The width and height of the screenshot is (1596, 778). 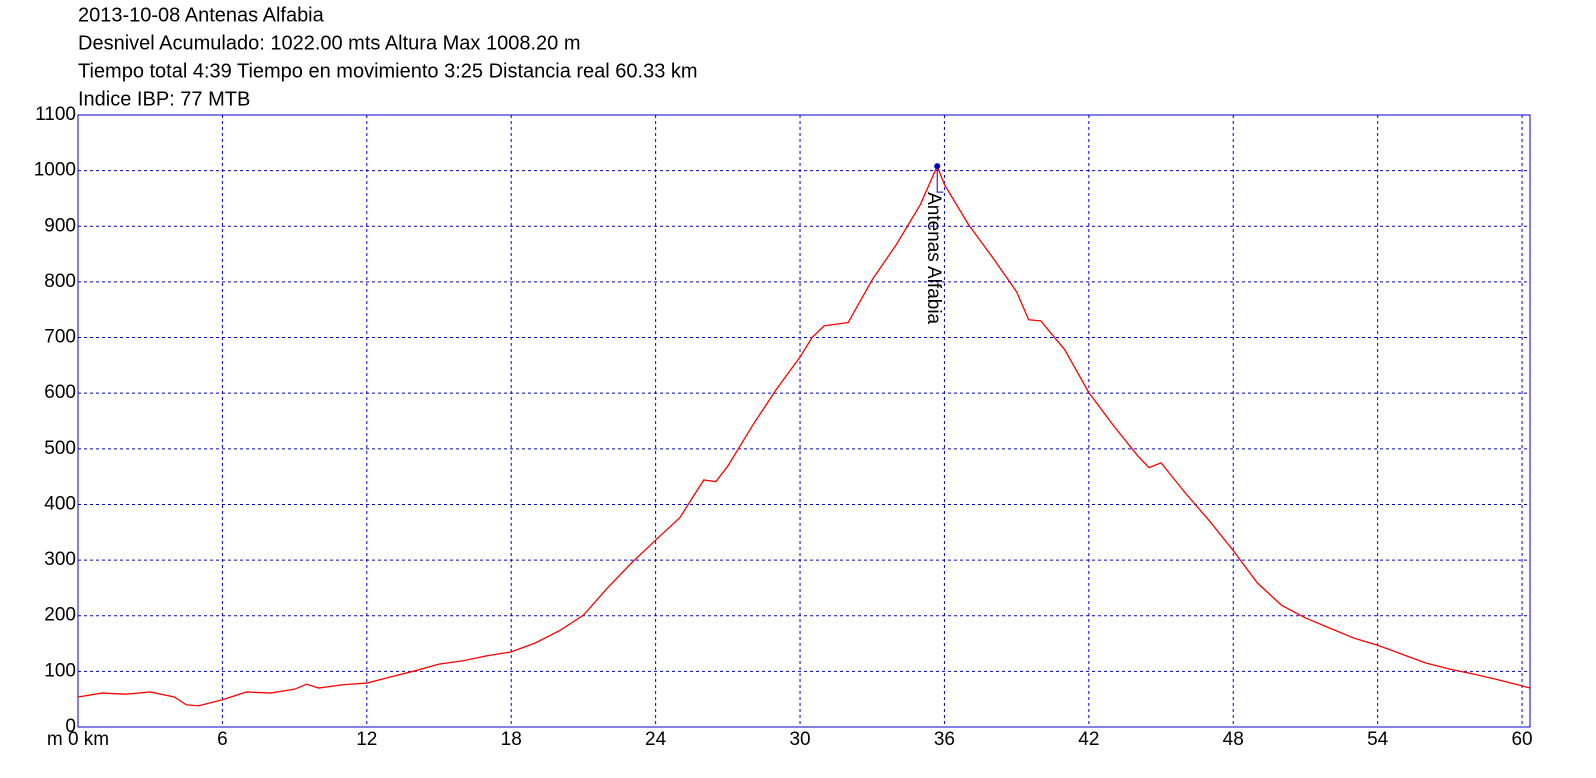 What do you see at coordinates (1378, 739) in the screenshot?
I see `x-tick-label: 54` at bounding box center [1378, 739].